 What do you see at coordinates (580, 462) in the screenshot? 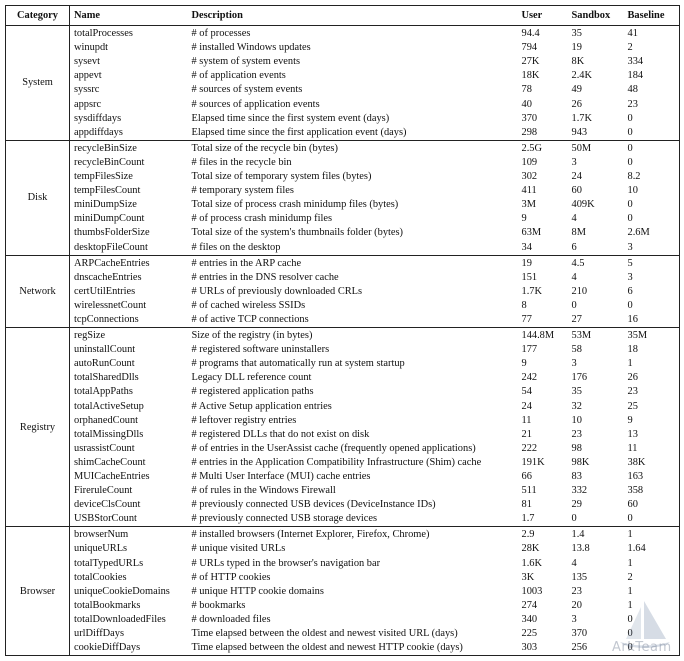
I see `sandbox-cell: 98K` at bounding box center [580, 462].